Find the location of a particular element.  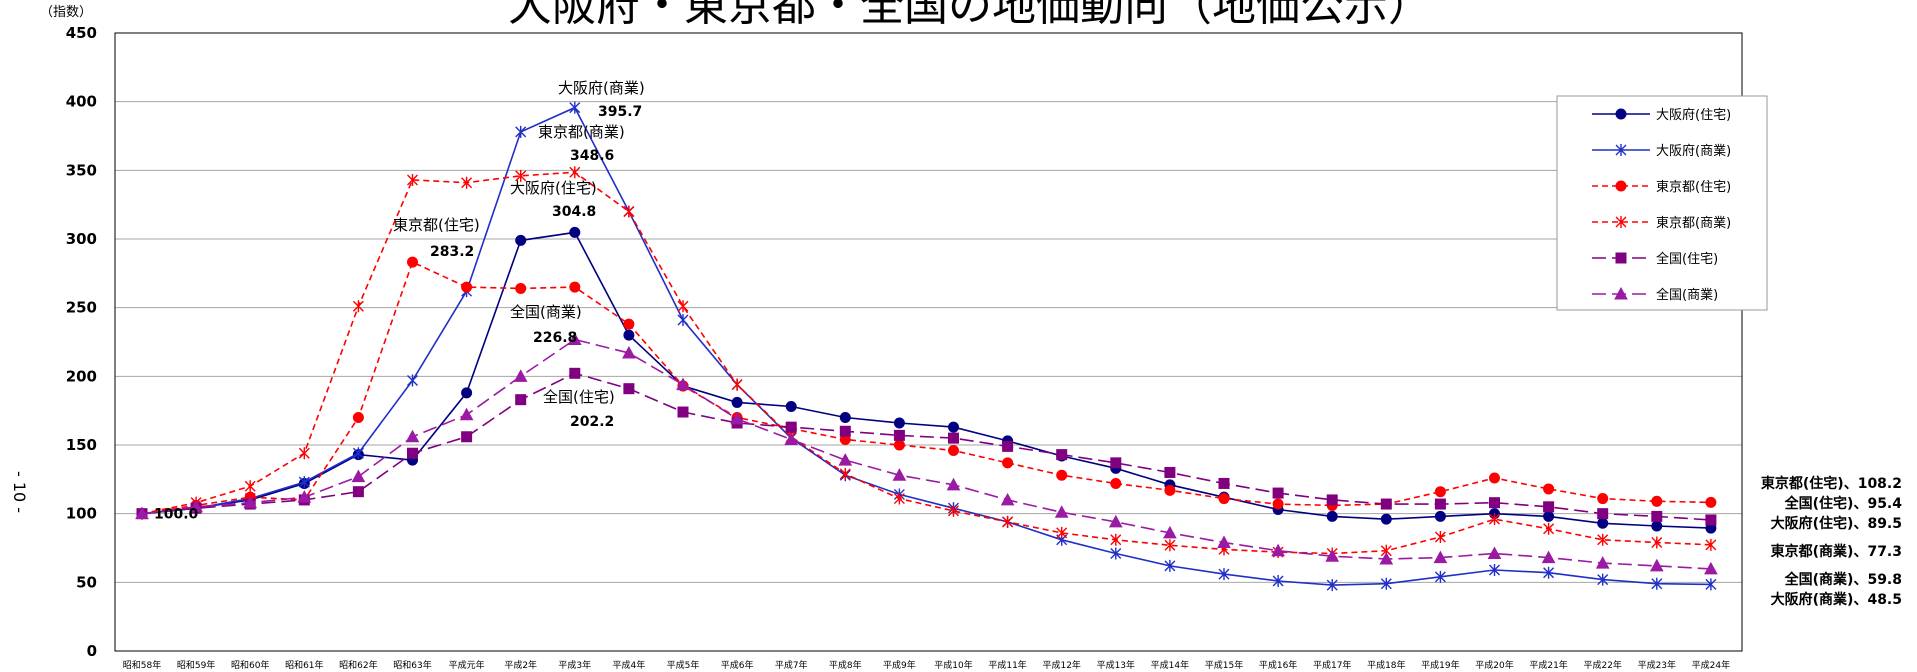

x-tick-label: 平成21年 is located at coordinates (1548, 665).